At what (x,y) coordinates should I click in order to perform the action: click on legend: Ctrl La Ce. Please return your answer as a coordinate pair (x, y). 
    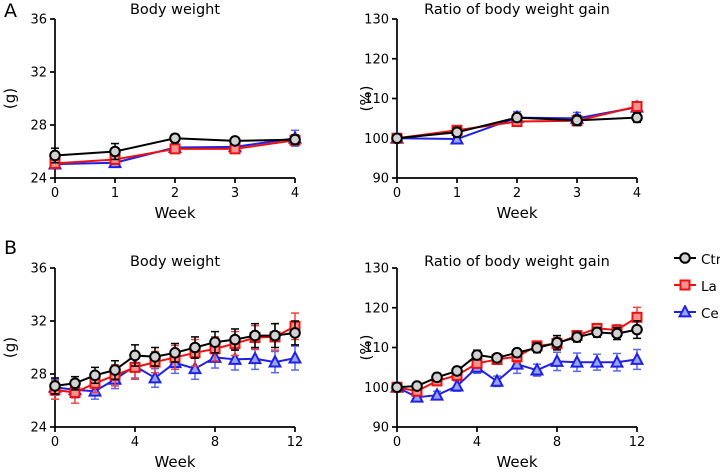
    Looking at the image, I should click on (696, 286).